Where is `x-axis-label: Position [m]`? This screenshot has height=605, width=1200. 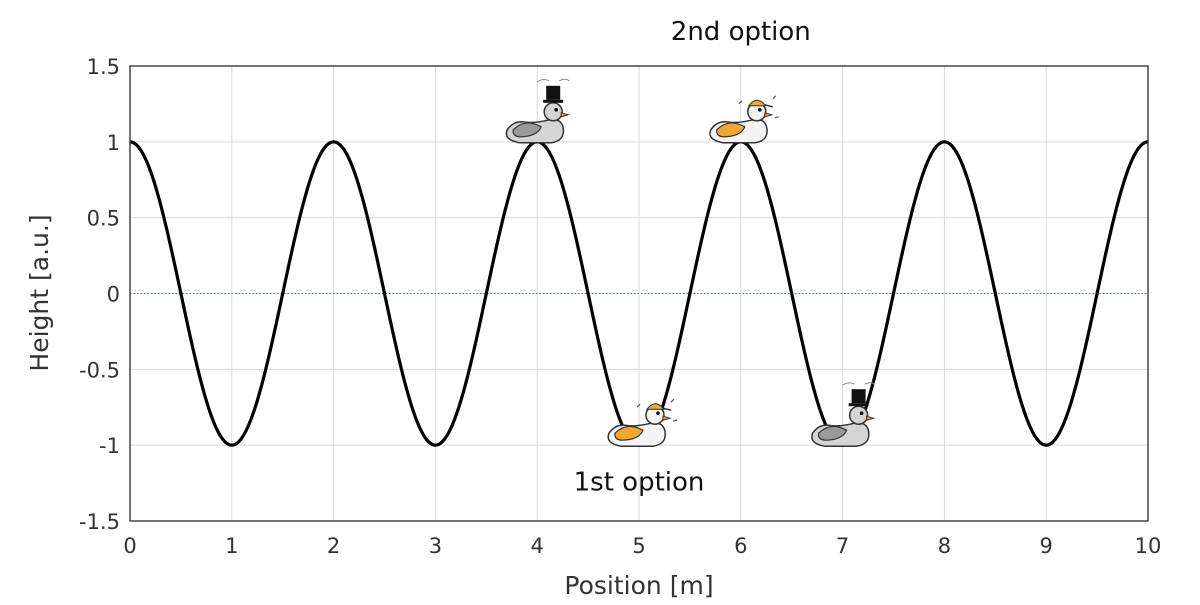 x-axis-label: Position [m] is located at coordinates (638, 585).